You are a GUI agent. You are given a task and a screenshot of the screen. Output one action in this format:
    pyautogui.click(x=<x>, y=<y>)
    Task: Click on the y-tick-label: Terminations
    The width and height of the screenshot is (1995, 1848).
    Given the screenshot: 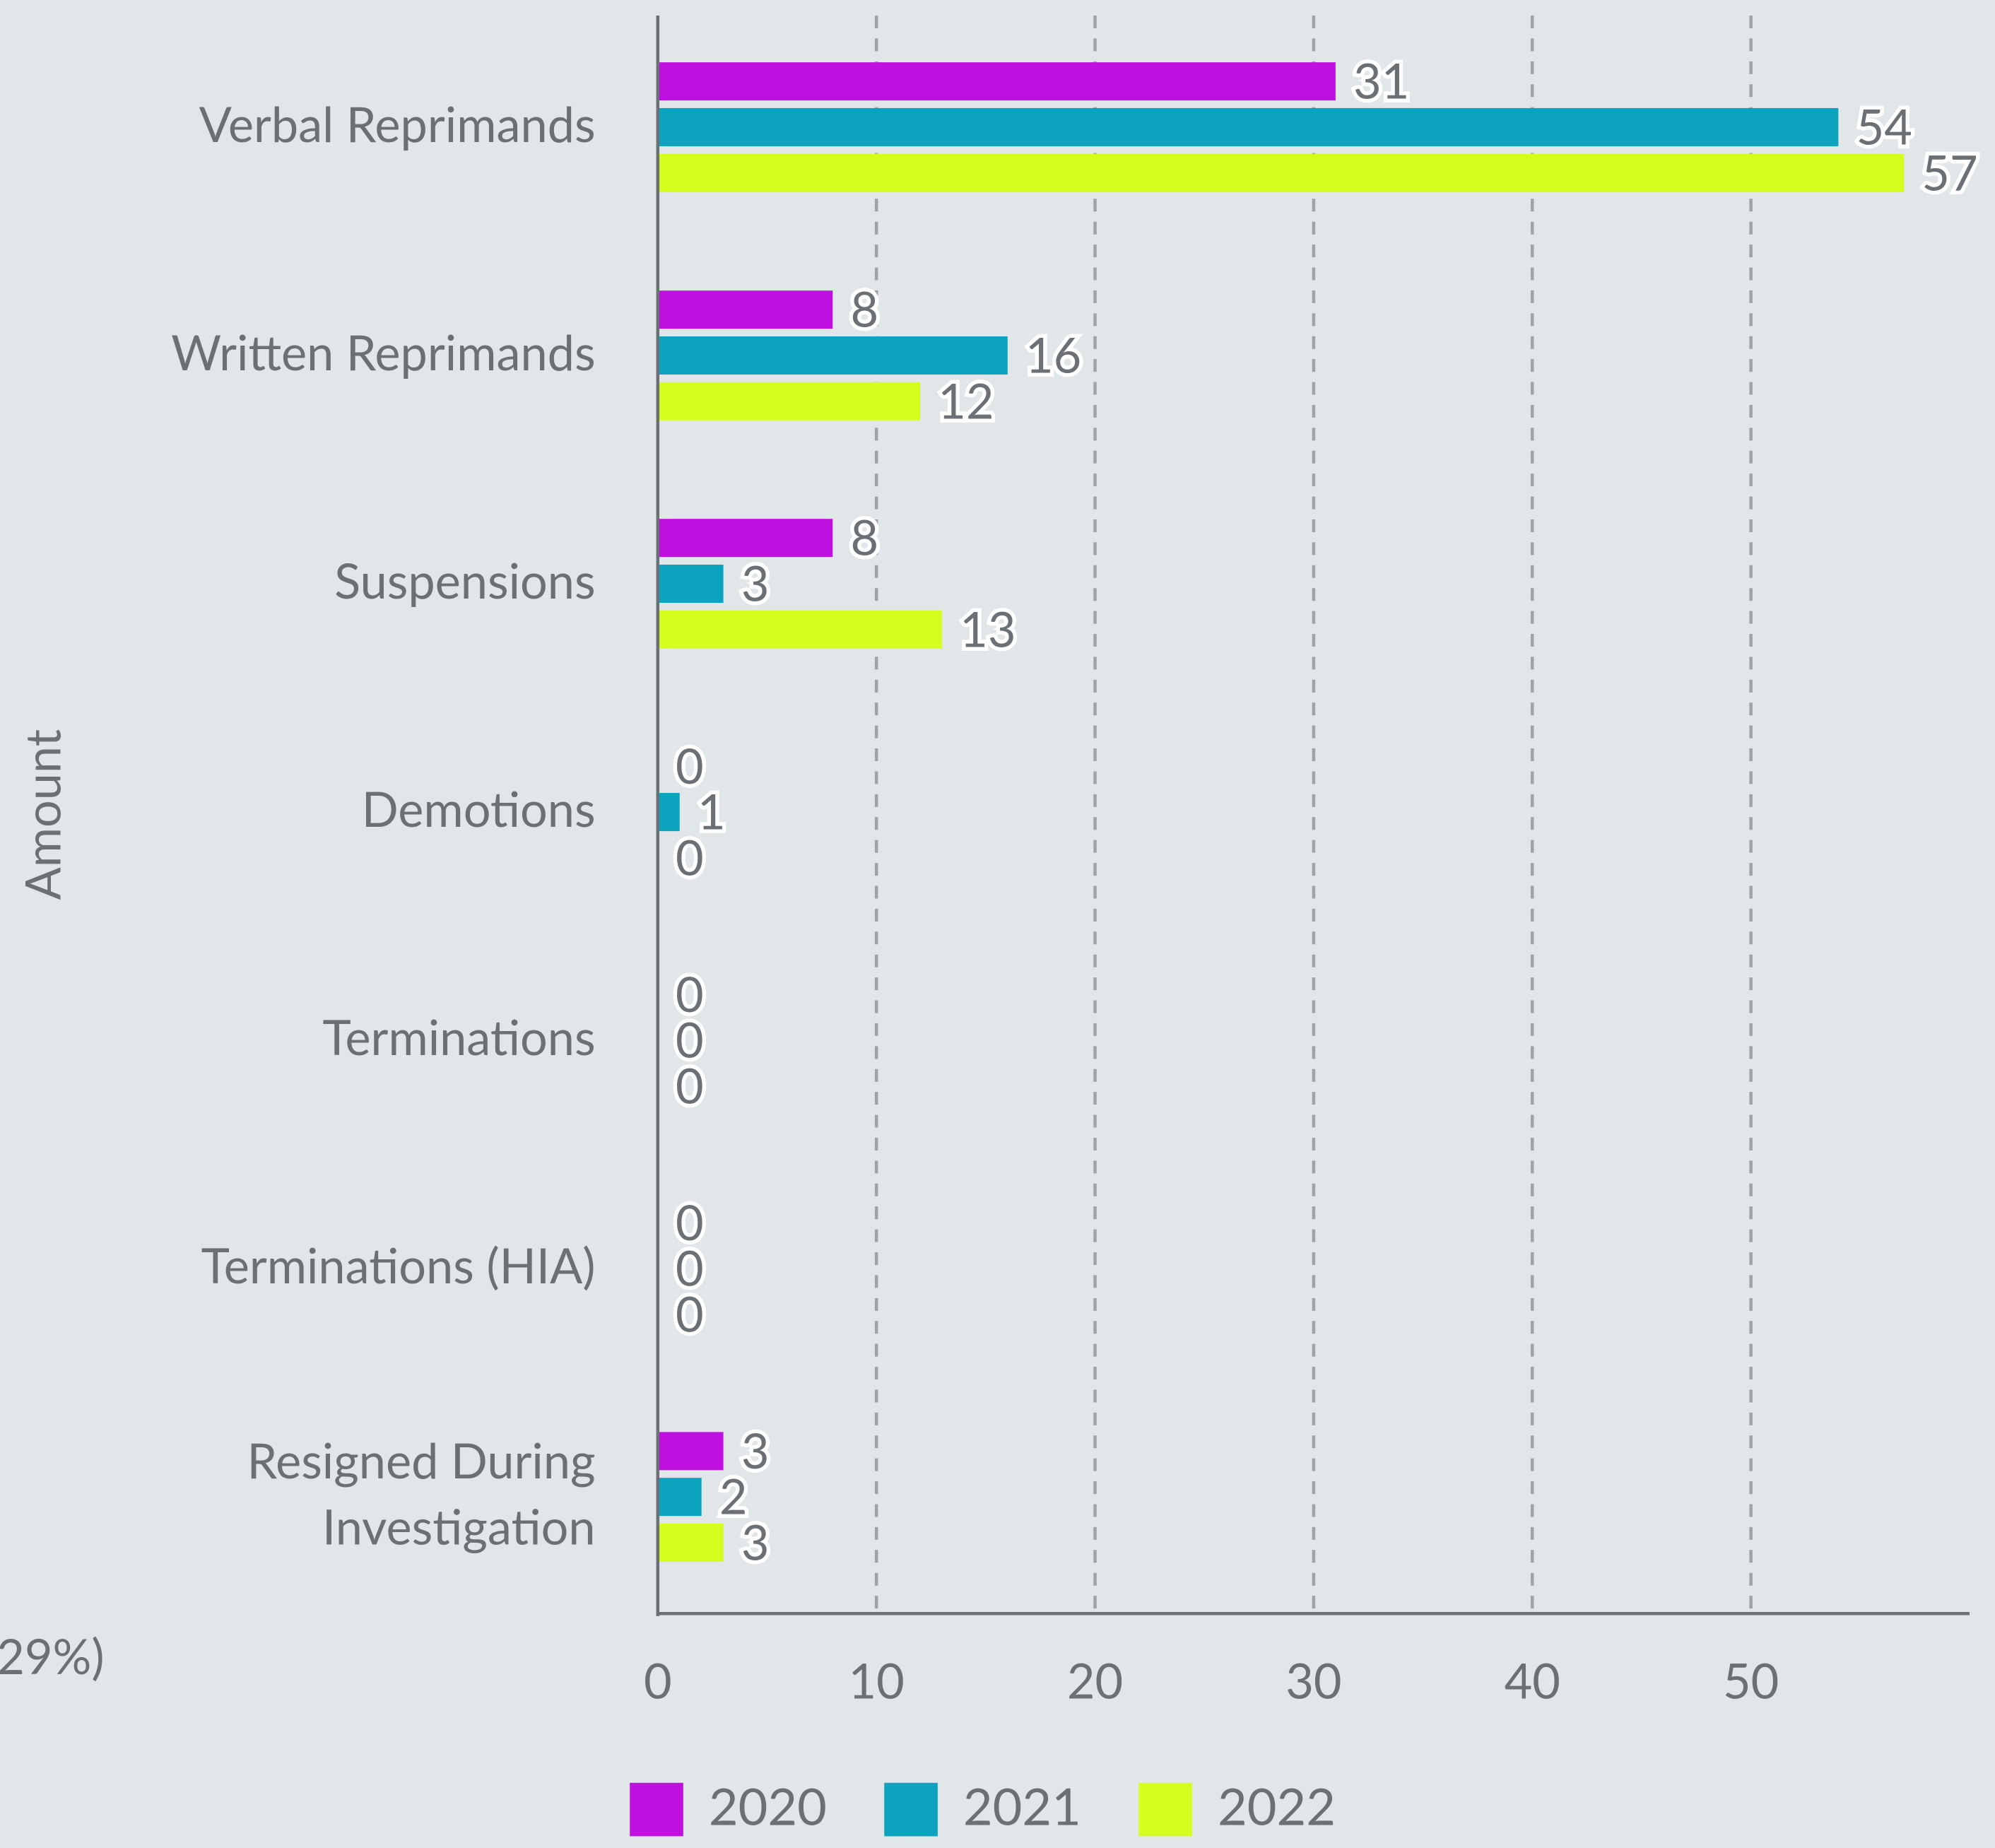 What is the action you would take?
    pyautogui.click(x=458, y=1036)
    